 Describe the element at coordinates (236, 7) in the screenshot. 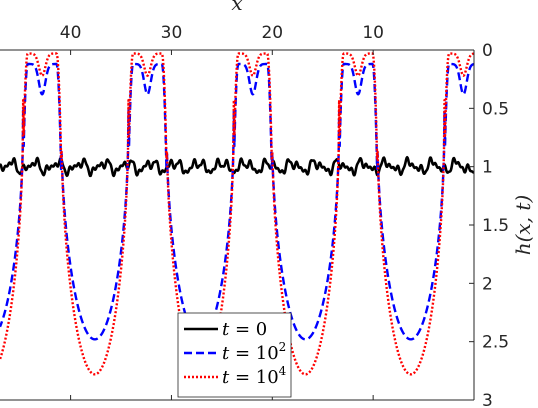

I see `x-axis-label: x` at that location.